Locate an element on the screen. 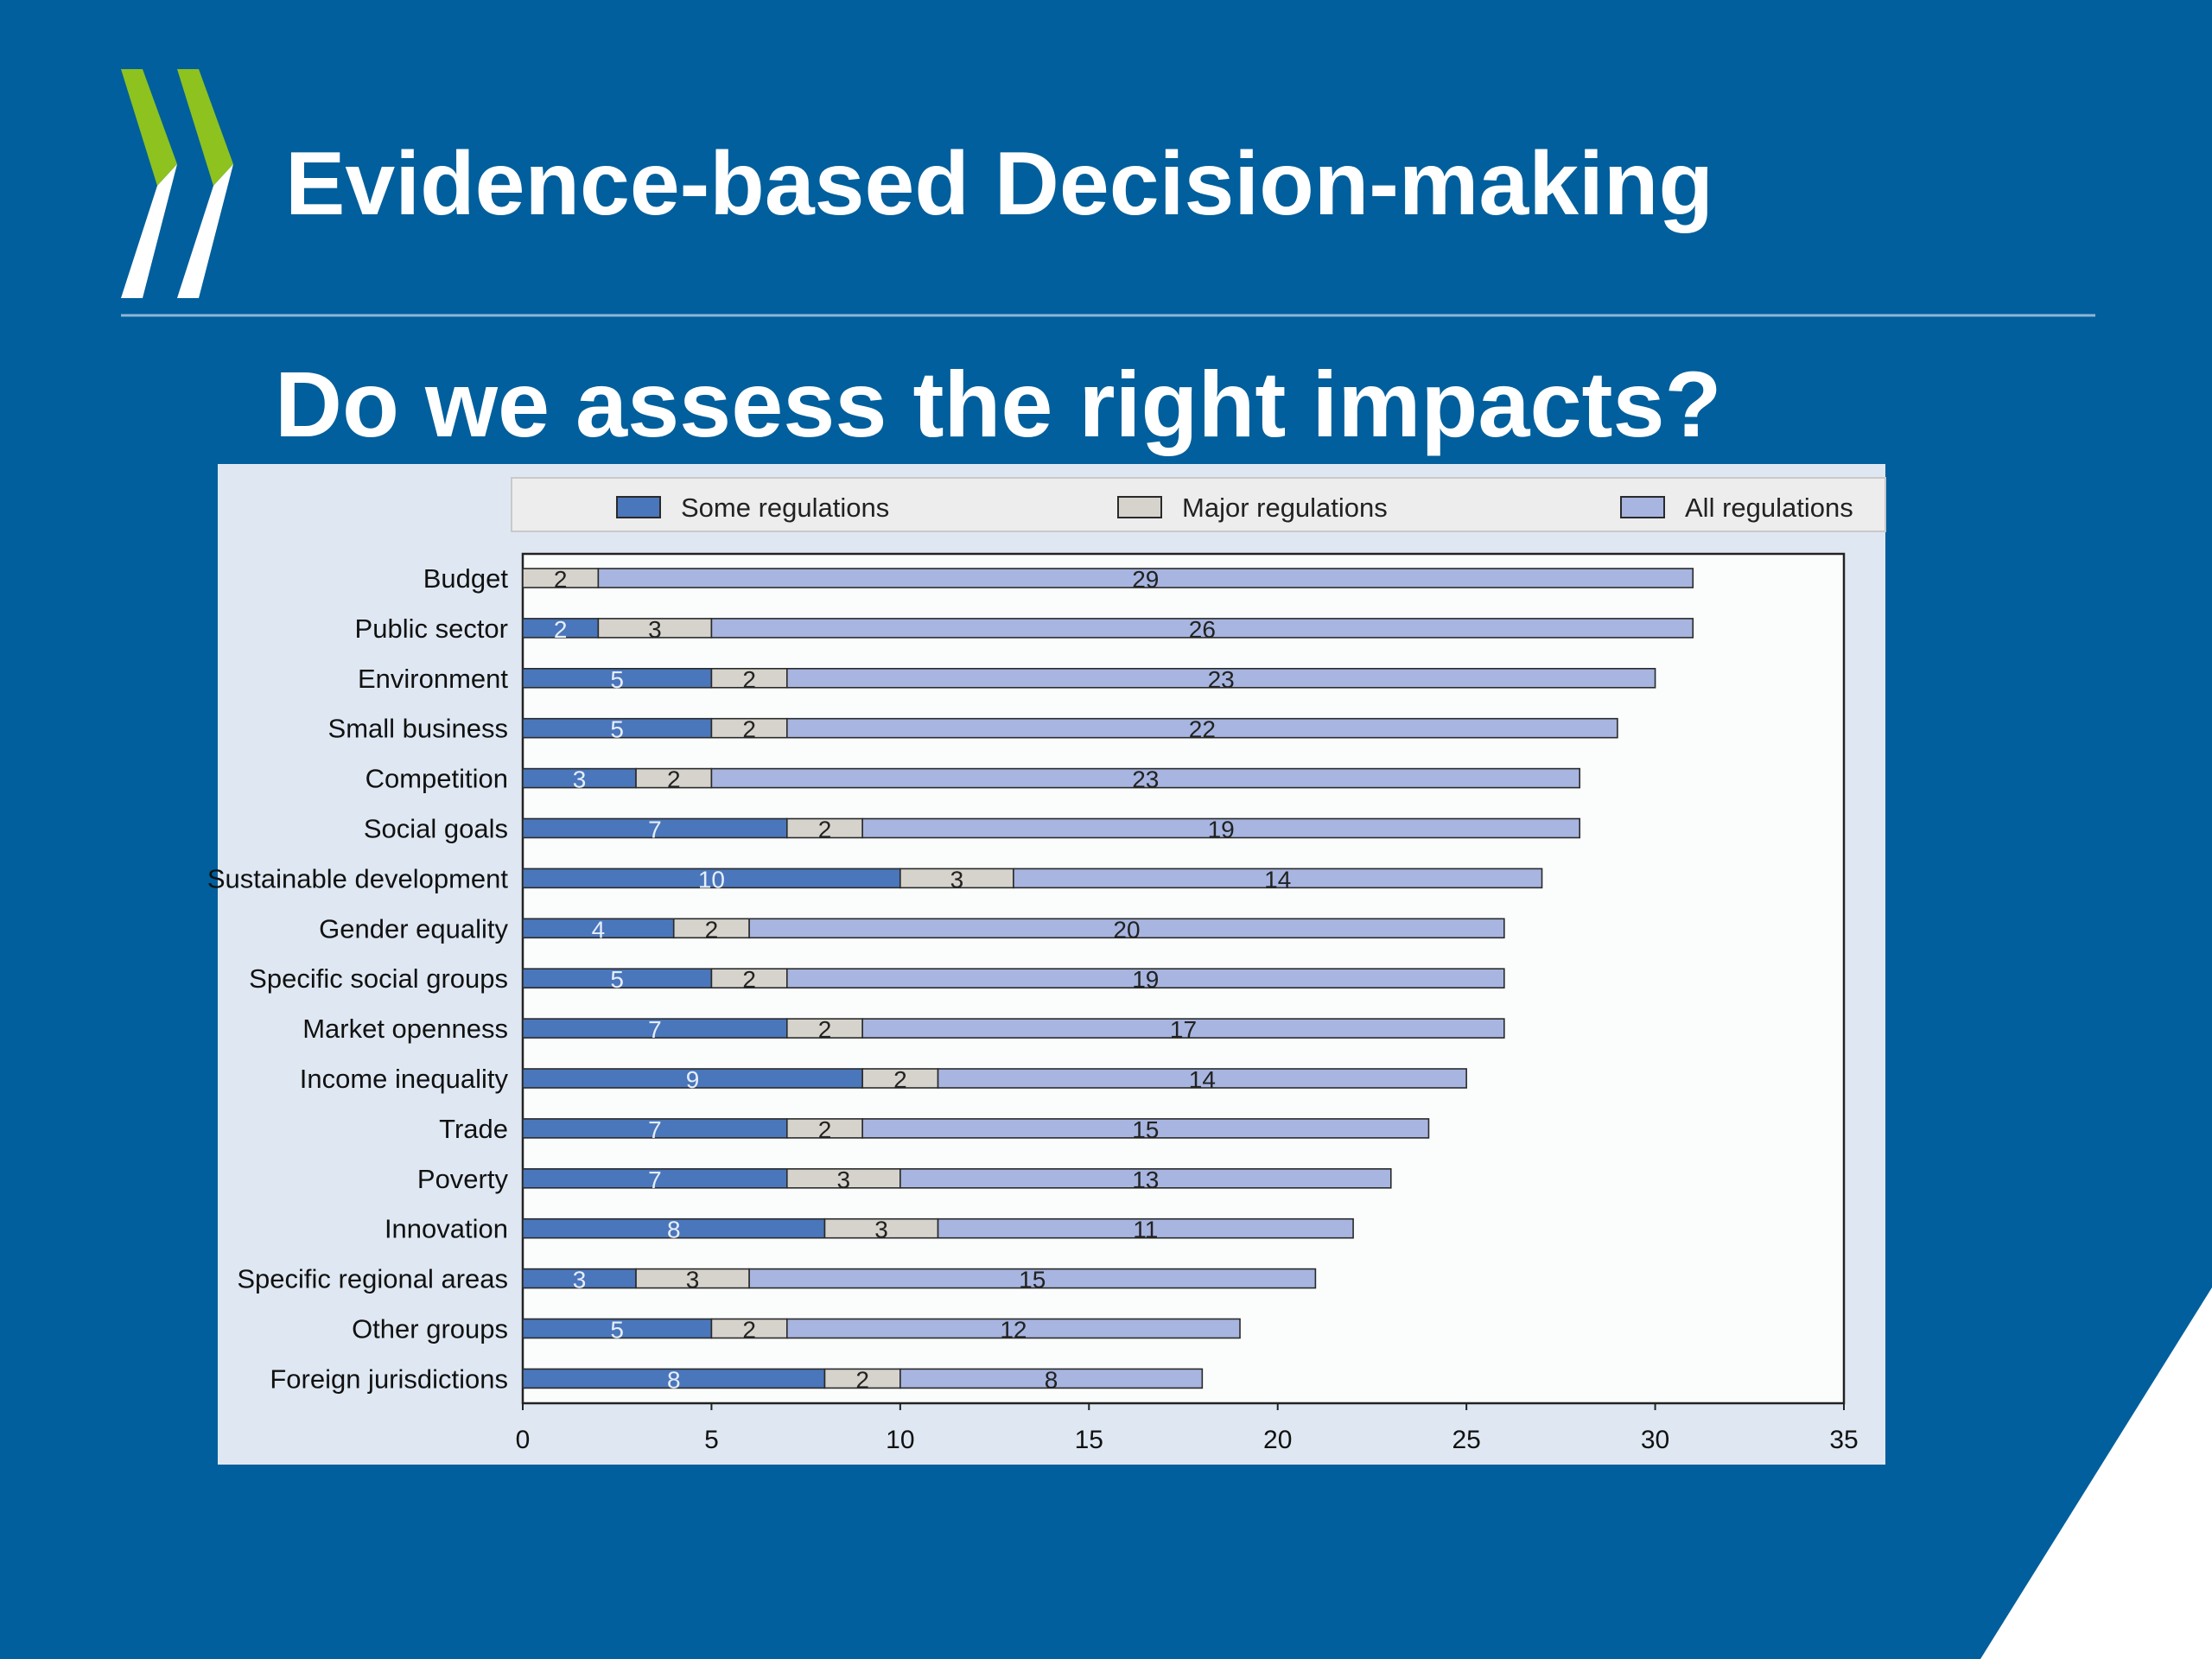  slide-subtitle: Do we assess the right impacts? is located at coordinates (998, 404).